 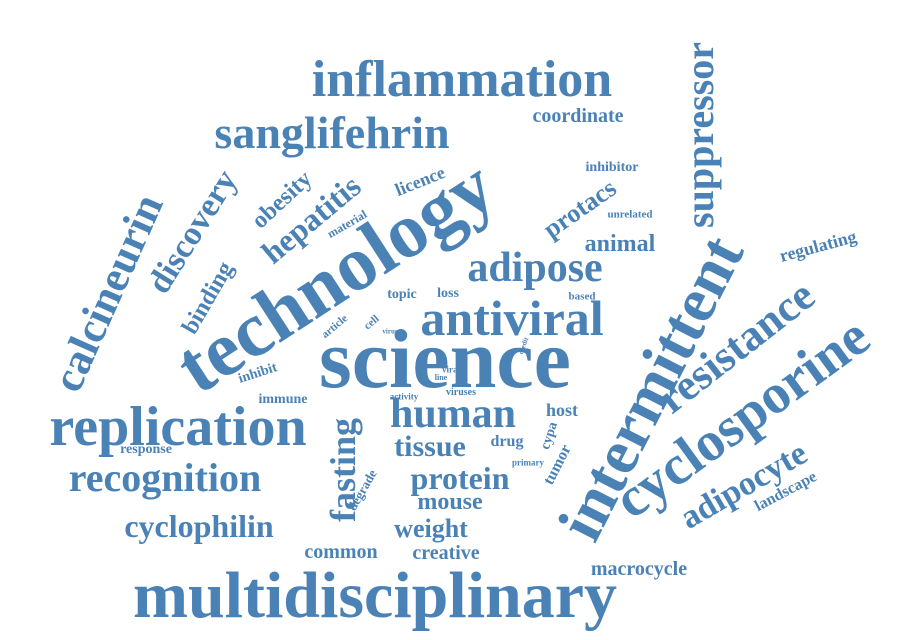 What do you see at coordinates (451, 369) in the screenshot?
I see `word-viral: viral` at bounding box center [451, 369].